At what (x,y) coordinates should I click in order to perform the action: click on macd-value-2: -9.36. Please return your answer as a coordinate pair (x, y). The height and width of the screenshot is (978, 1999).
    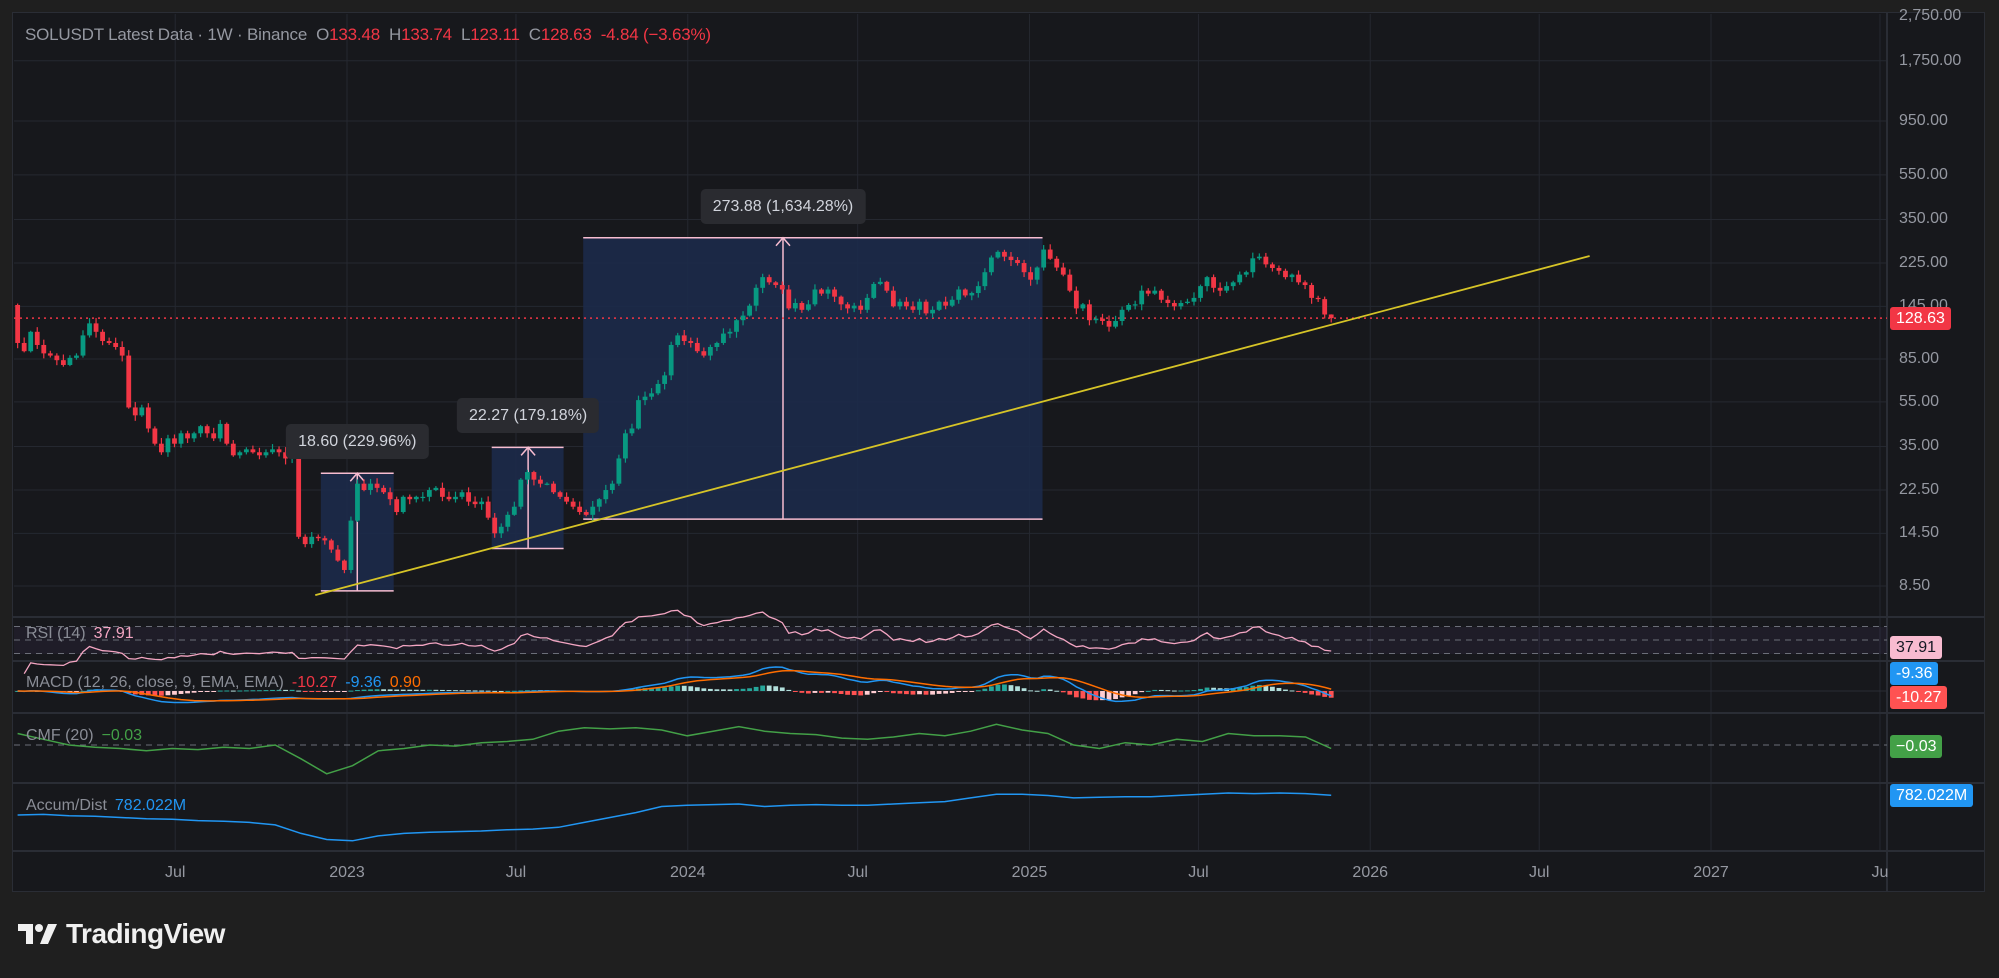
    Looking at the image, I should click on (363, 682).